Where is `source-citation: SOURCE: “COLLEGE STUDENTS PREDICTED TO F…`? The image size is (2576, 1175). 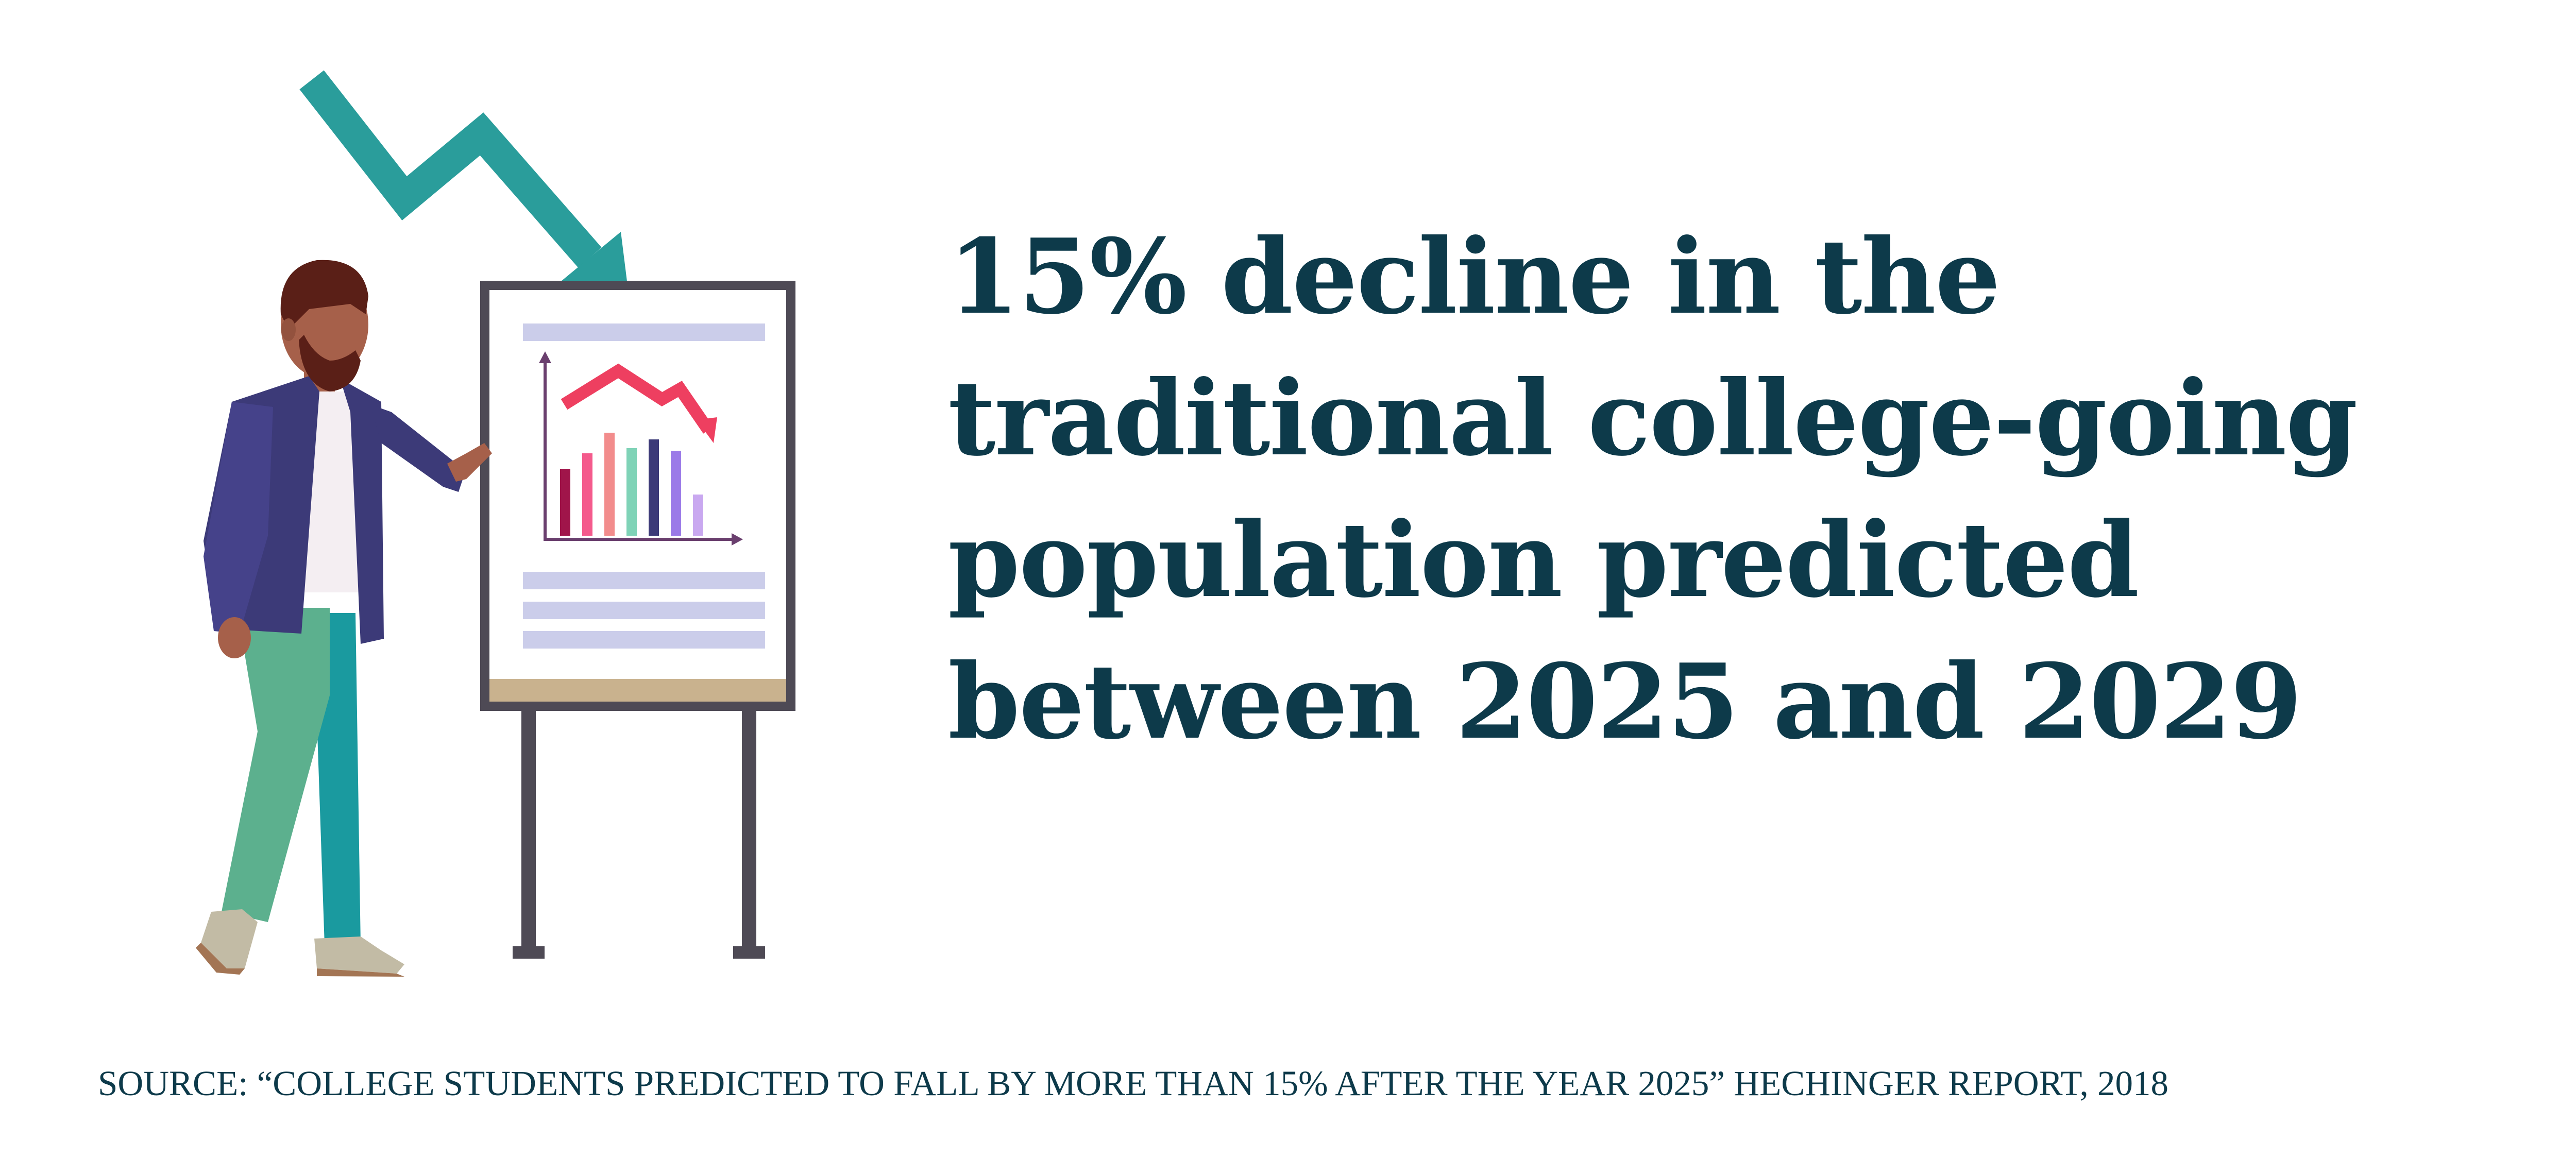
source-citation: SOURCE: “COLLEGE STUDENTS PREDICTED TO F… is located at coordinates (1133, 1084).